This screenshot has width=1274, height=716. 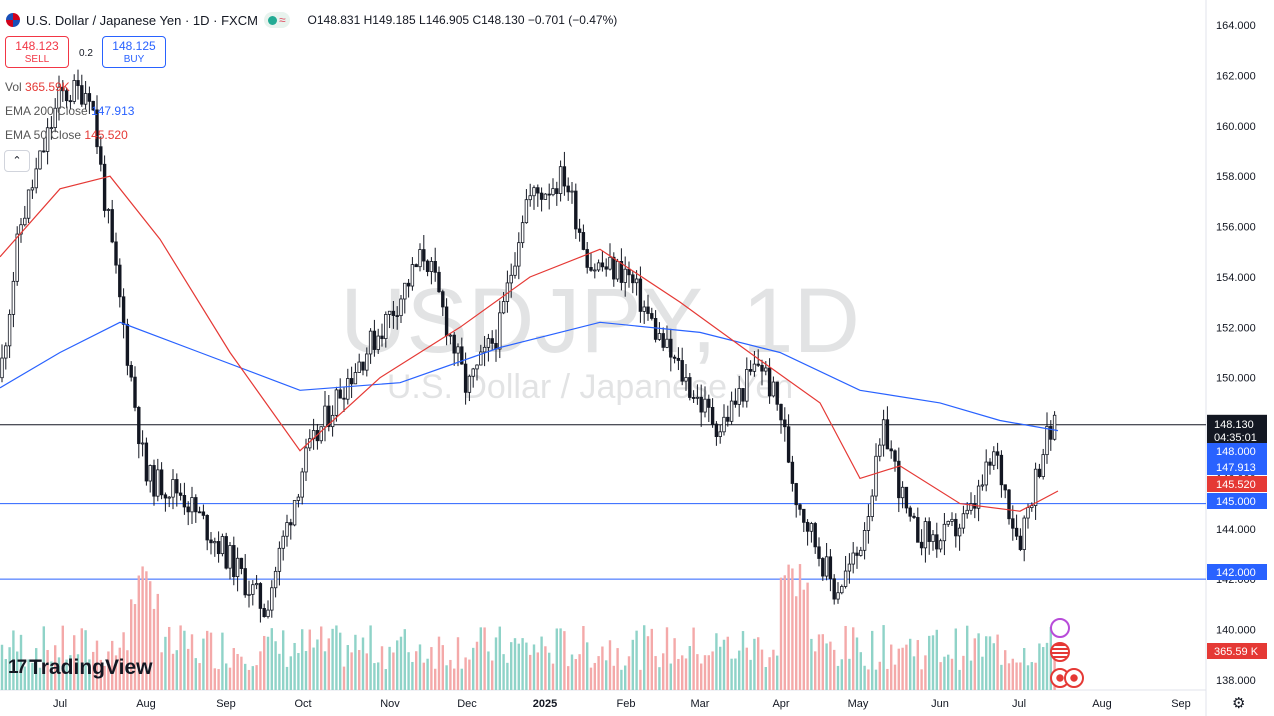 What do you see at coordinates (37, 52) in the screenshot?
I see `sell-button: 148.123 SELL` at bounding box center [37, 52].